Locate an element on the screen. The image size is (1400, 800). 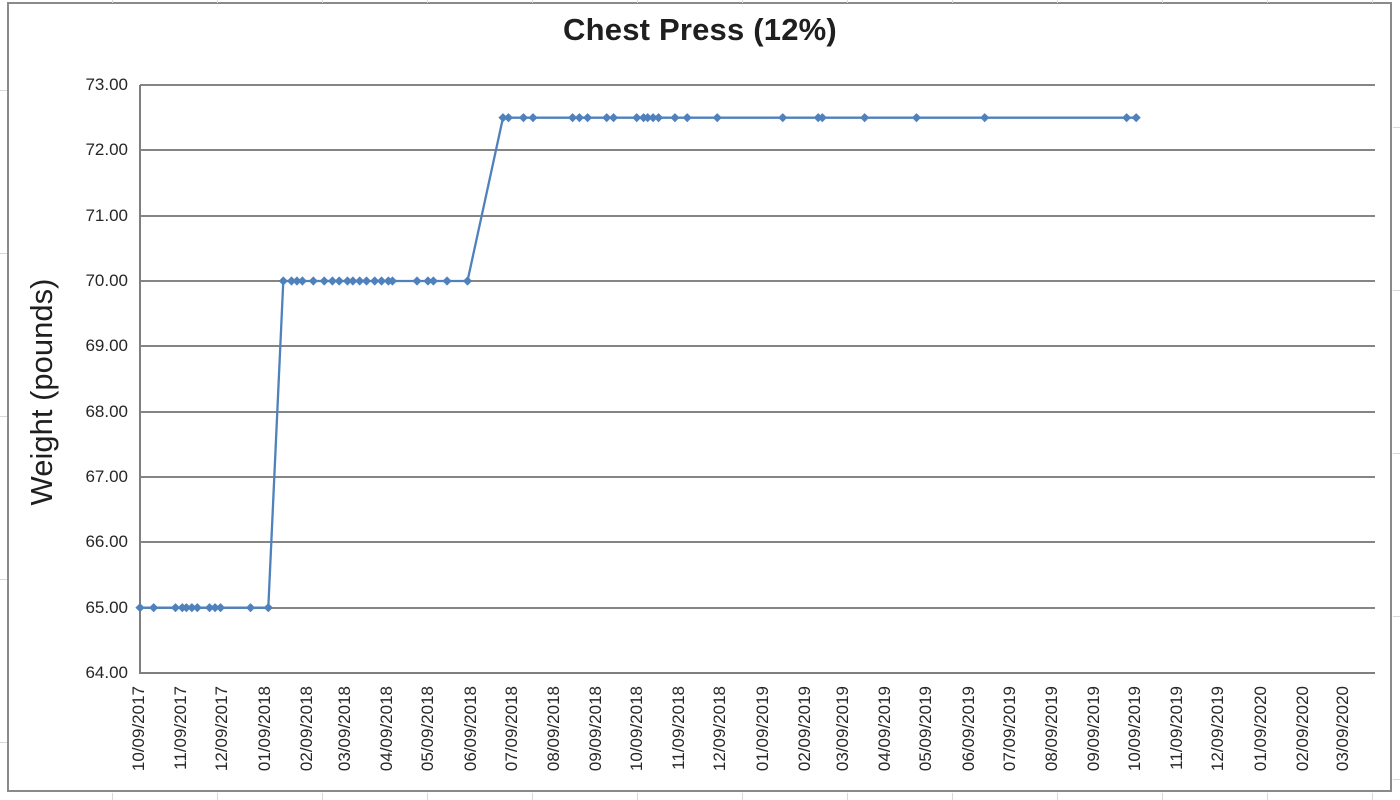
y-tick-label: 70.00 is located at coordinates (106, 280).